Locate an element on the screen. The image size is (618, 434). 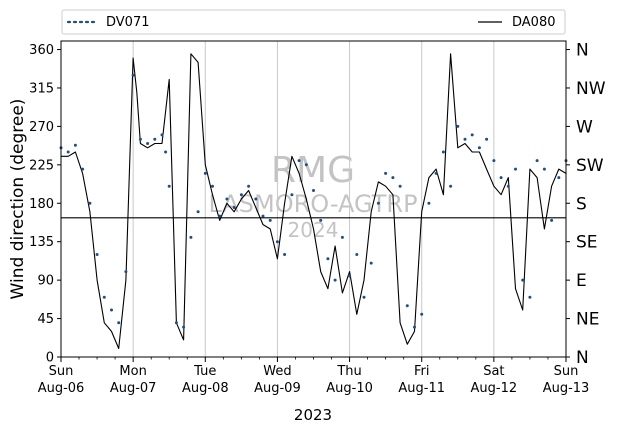
x-tick-label-date: Aug-10 is located at coordinates (349, 388).